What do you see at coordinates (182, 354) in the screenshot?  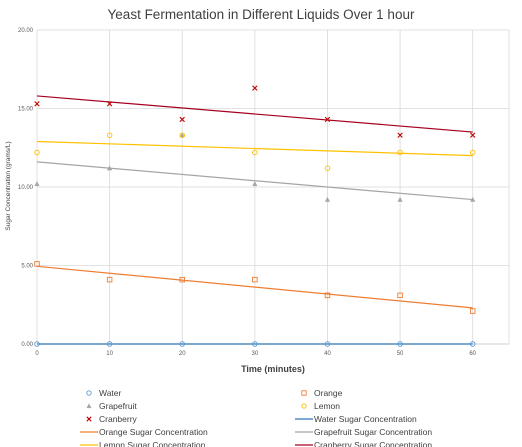 I see `x-tick-label: 20` at bounding box center [182, 354].